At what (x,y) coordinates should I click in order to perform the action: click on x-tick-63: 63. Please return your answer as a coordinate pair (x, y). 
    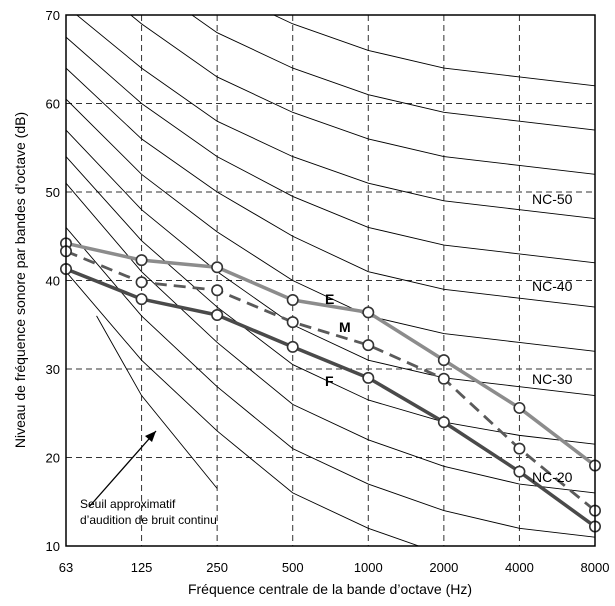
    Looking at the image, I should click on (66, 567).